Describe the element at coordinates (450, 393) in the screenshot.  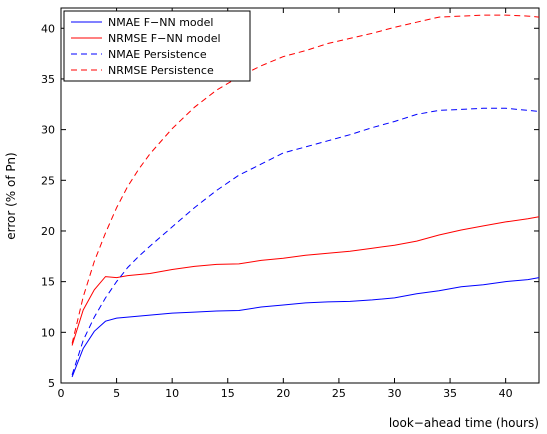
I see `x-tick-label: 35` at that location.